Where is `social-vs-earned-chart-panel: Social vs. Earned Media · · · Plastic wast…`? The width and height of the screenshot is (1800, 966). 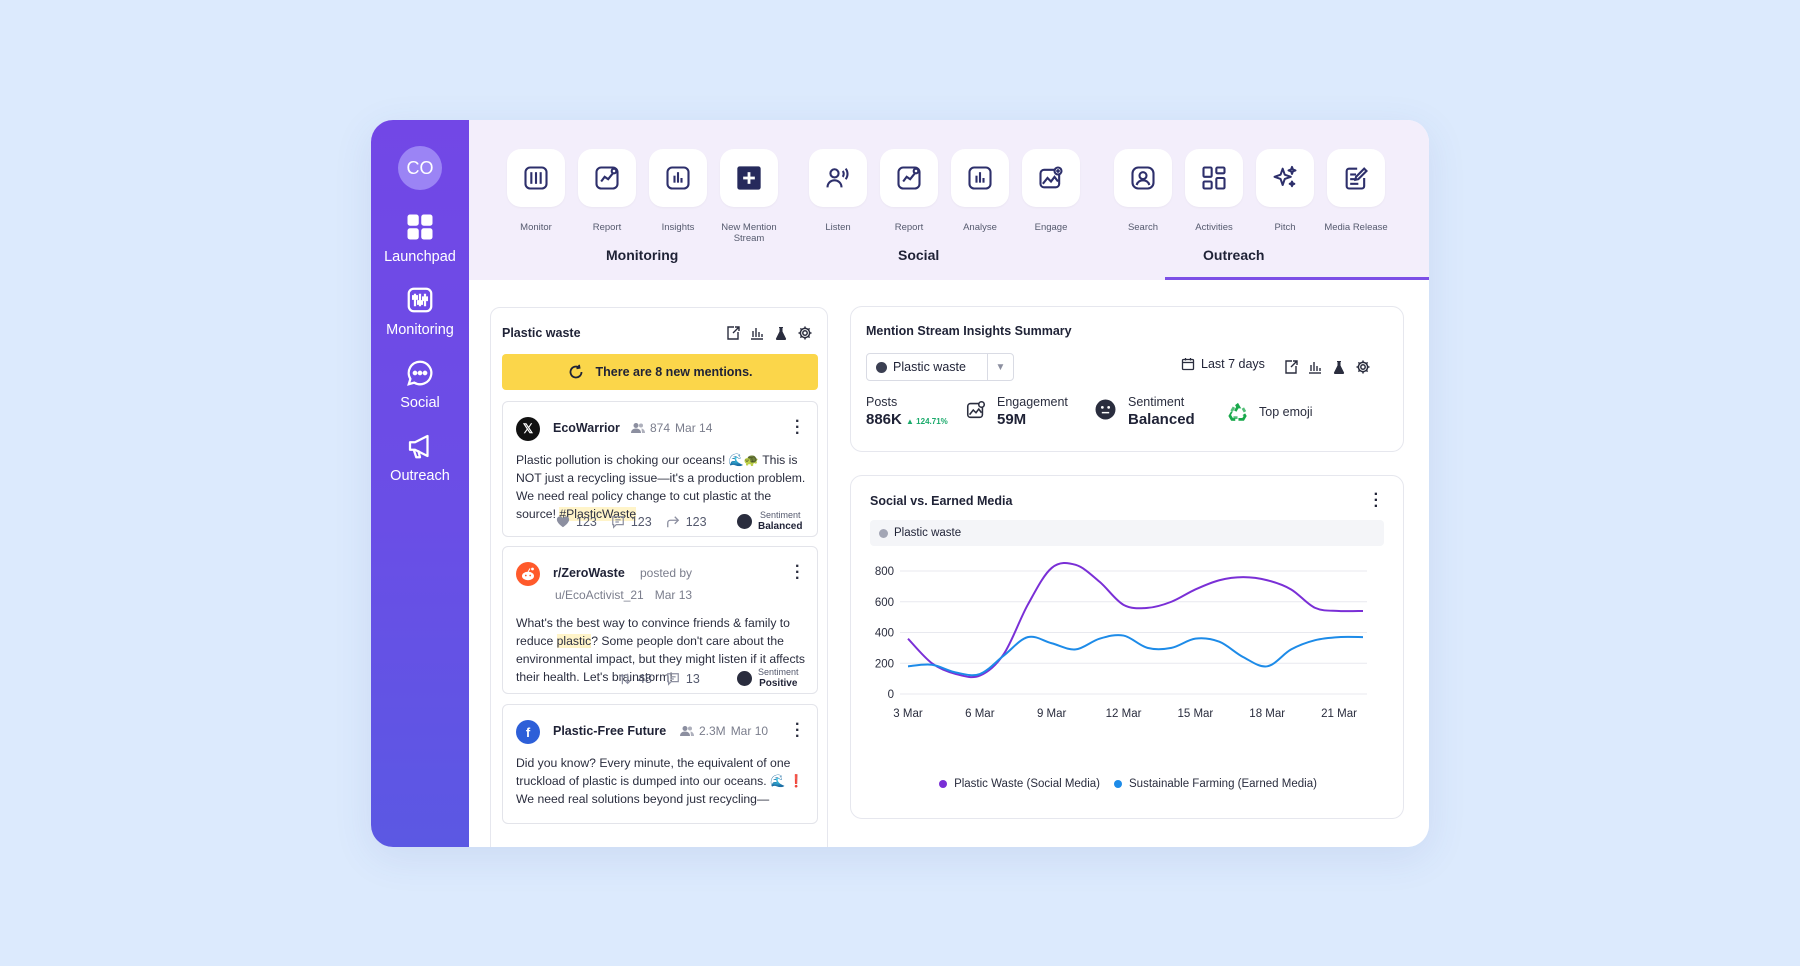 social-vs-earned-chart-panel: Social vs. Earned Media · · · Plastic wast… is located at coordinates (1127, 647).